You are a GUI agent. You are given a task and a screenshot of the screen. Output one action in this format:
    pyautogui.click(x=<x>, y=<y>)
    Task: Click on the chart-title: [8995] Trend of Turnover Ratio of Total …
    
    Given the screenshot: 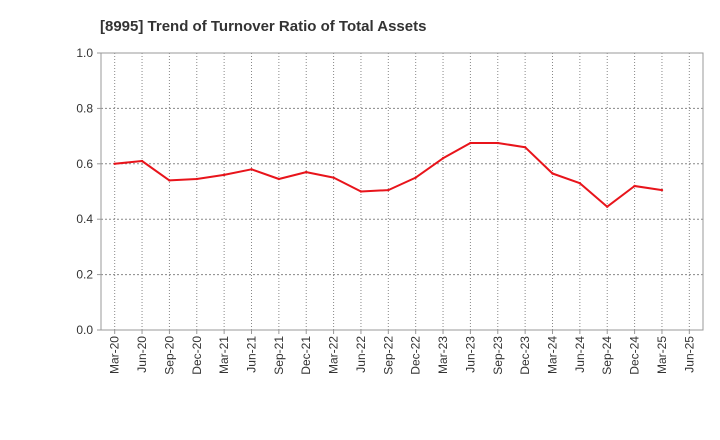 What is the action you would take?
    pyautogui.click(x=263, y=26)
    